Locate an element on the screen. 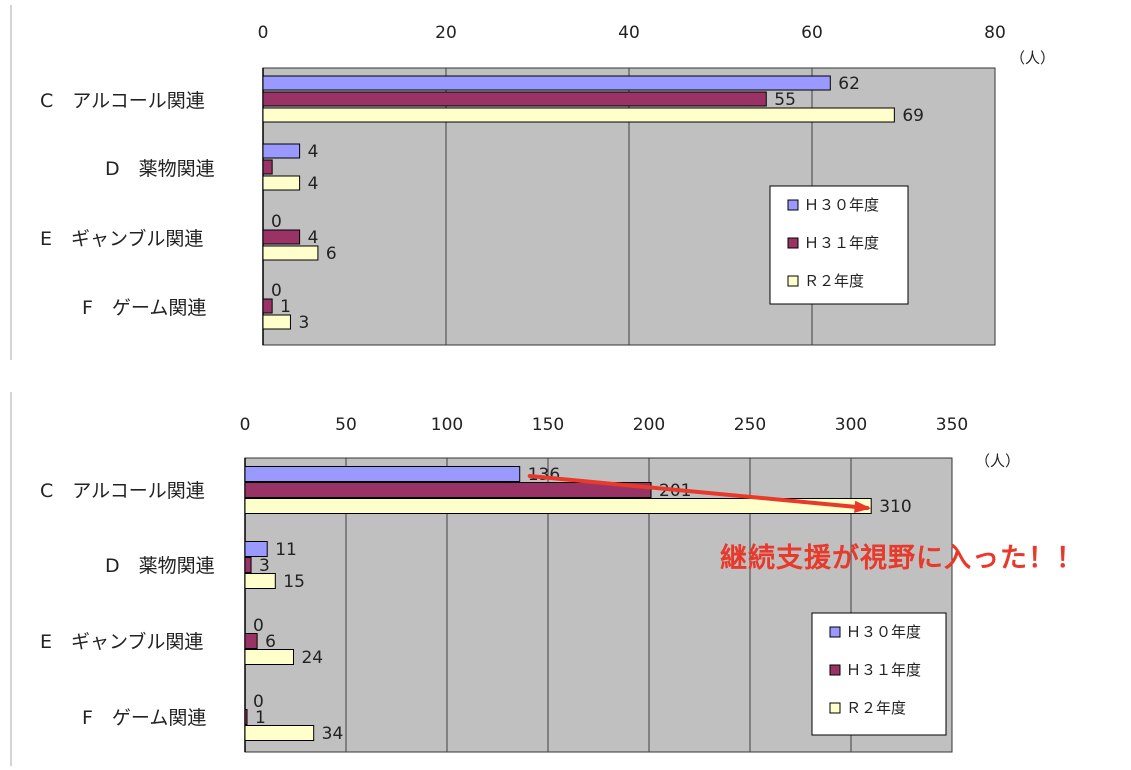 This screenshot has height=770, width=1131. chart1-legend-entry: Ｒ２年度 is located at coordinates (834, 281).